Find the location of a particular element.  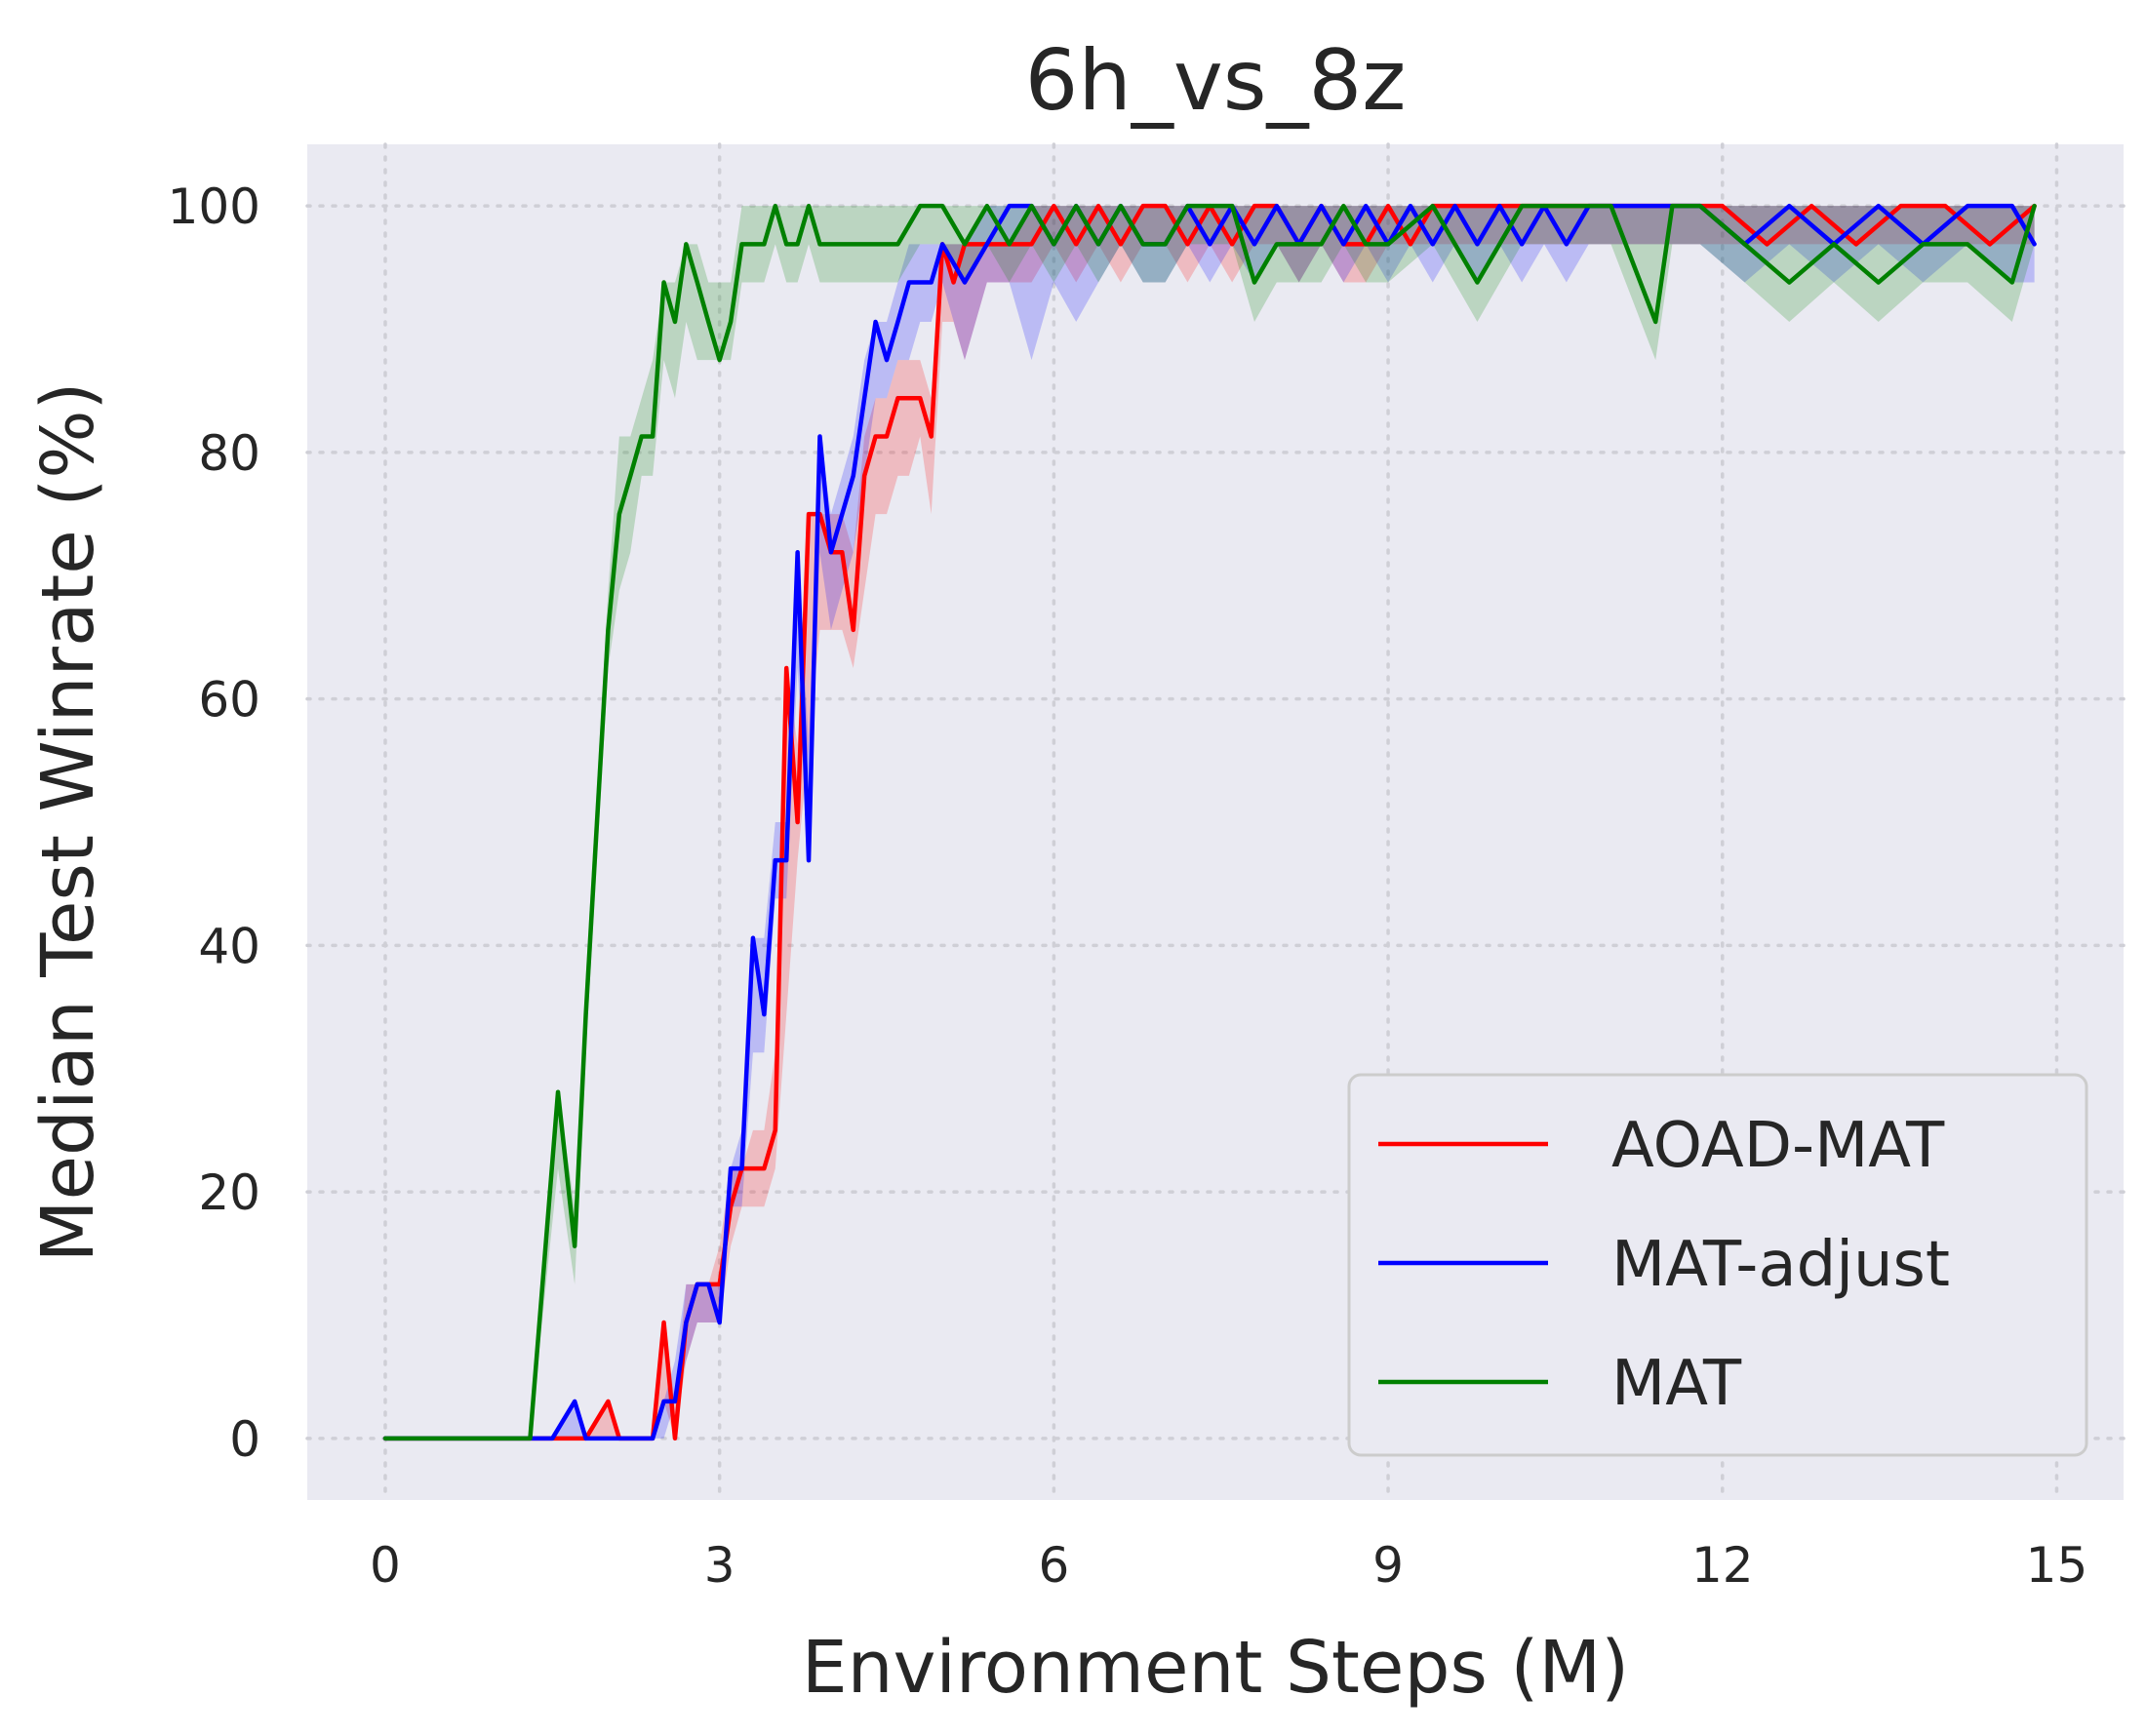

legend-label-aoad-mat: AOAD-MAT is located at coordinates (1778, 1146).